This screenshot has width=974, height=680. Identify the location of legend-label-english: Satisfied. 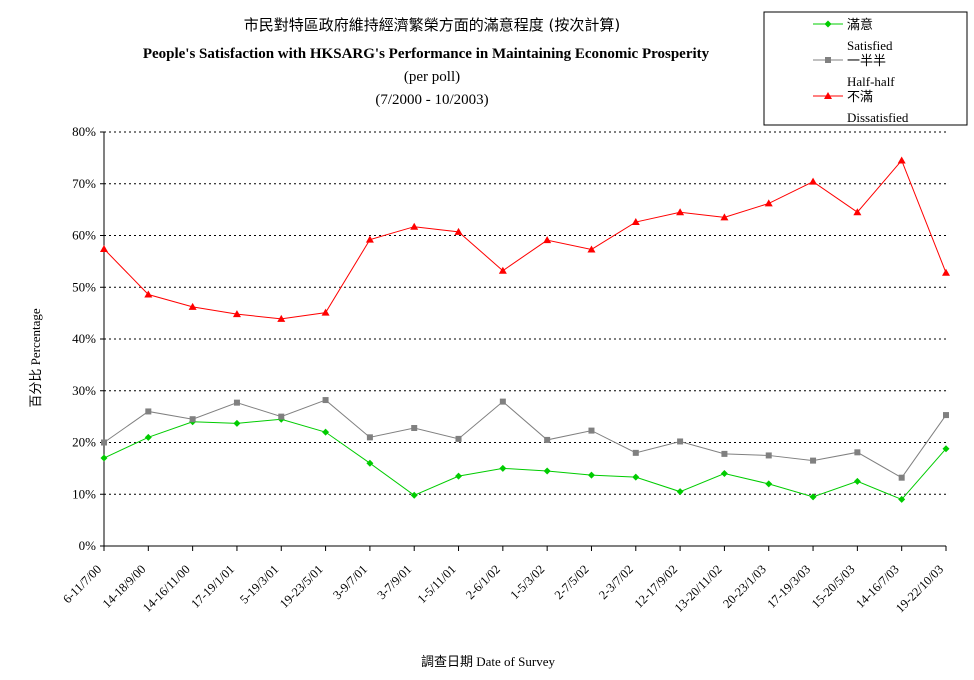
(870, 45).